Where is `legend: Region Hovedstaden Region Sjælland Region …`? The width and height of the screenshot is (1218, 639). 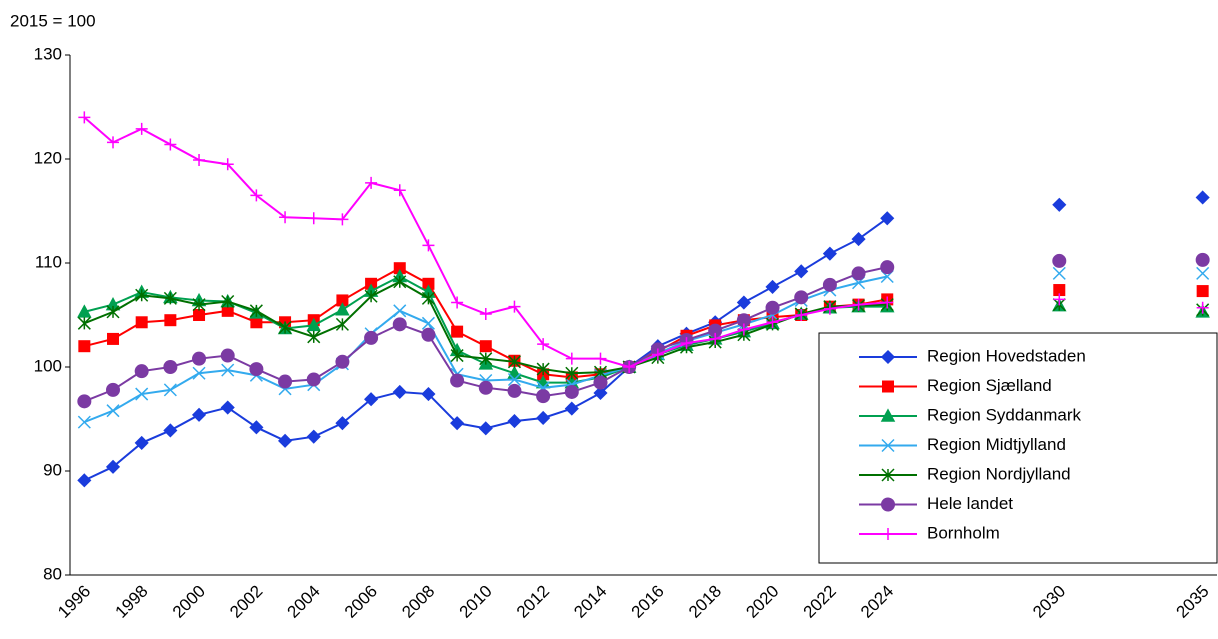 legend: Region Hovedstaden Region Sjælland Region … is located at coordinates (1018, 448).